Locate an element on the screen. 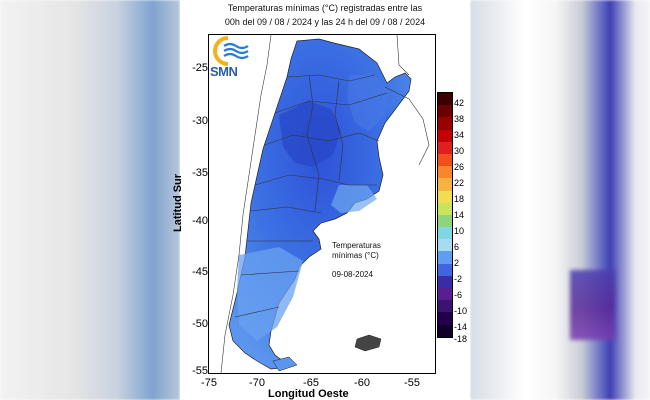 The width and height of the screenshot is (650, 400). legend-label: 30 is located at coordinates (459, 151).